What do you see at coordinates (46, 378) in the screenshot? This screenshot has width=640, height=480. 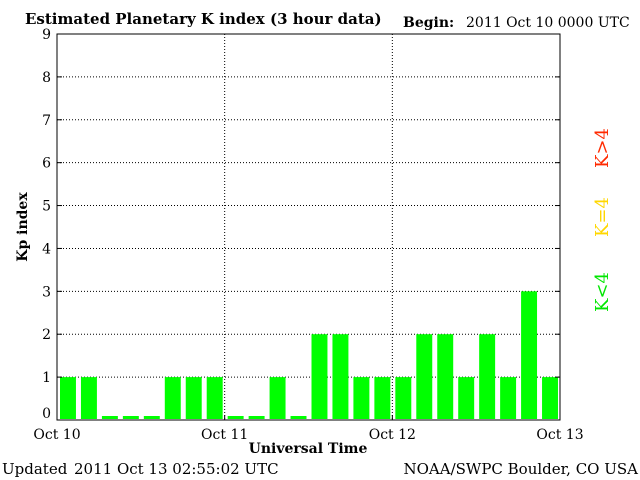 I see `y-tick-label: 1` at bounding box center [46, 378].